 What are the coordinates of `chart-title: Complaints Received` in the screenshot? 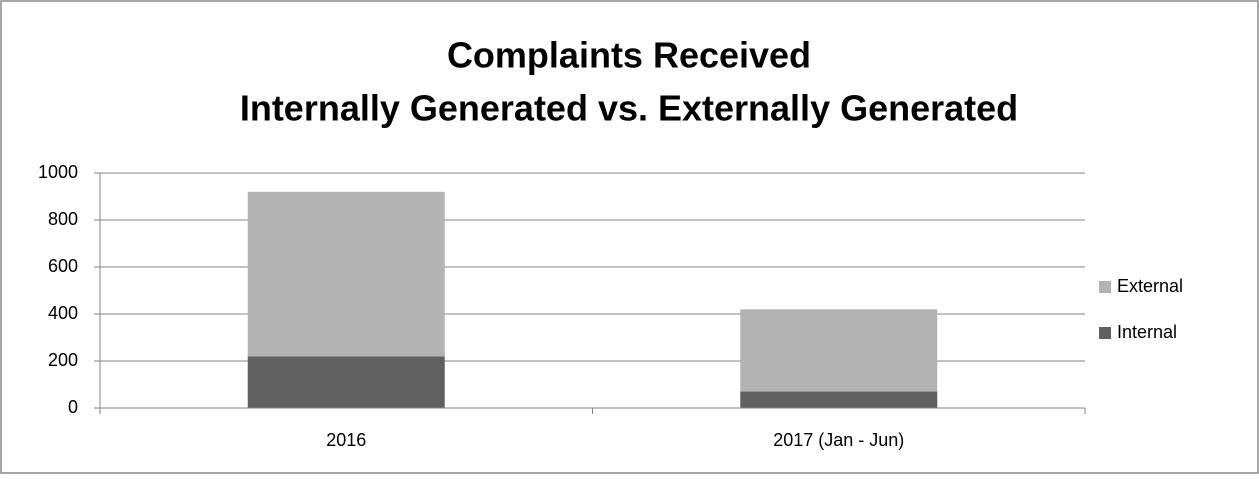 It's located at (629, 55).